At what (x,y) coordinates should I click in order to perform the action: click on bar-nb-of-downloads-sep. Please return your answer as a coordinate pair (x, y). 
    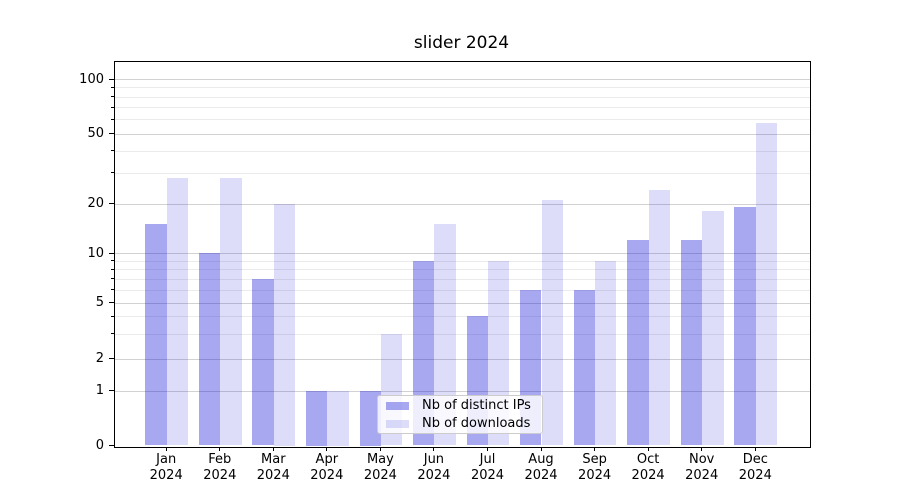
    Looking at the image, I should click on (606, 353).